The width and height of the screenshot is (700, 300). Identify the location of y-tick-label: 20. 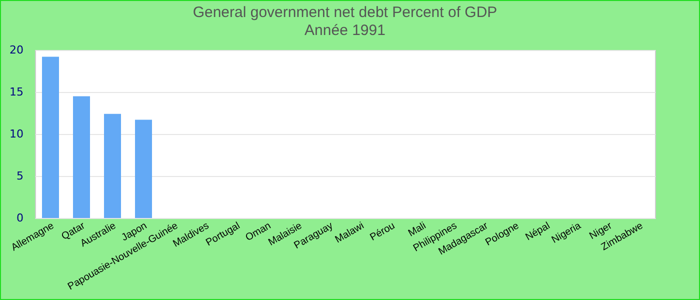
(17, 50).